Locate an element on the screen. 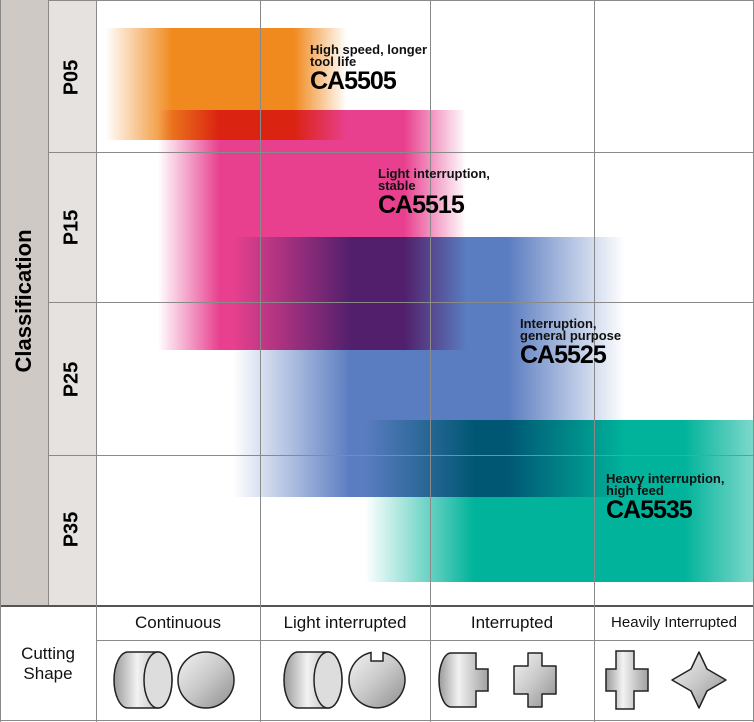 This screenshot has width=754, height=722. grade-name: CA5535 is located at coordinates (649, 510).